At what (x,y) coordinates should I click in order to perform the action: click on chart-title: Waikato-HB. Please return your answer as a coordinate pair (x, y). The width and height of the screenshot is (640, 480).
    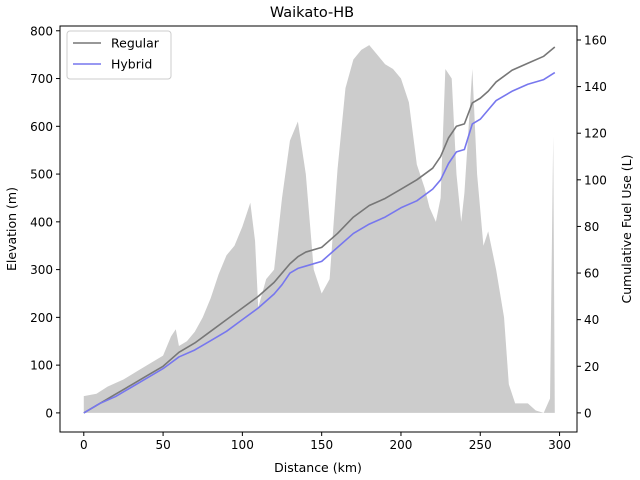
    Looking at the image, I should click on (312, 13).